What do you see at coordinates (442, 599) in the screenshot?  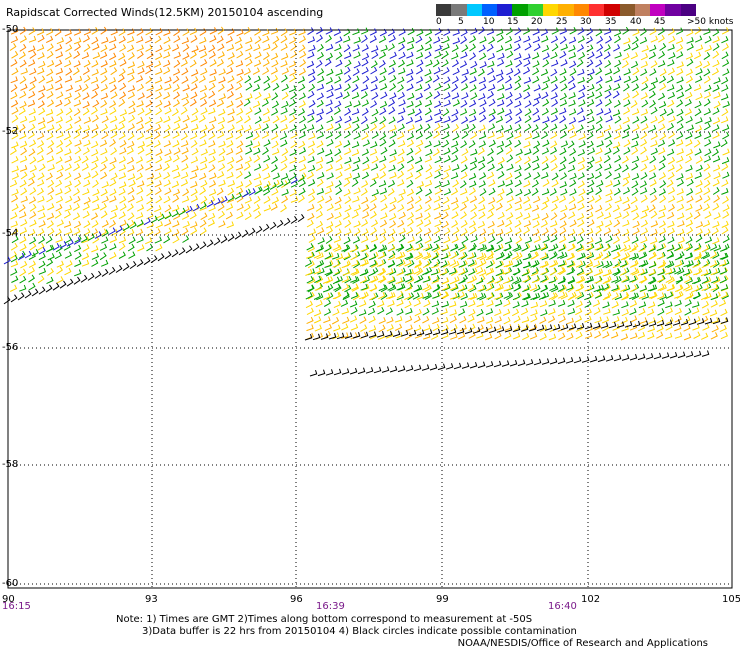 I see `lon-label: 99` at bounding box center [442, 599].